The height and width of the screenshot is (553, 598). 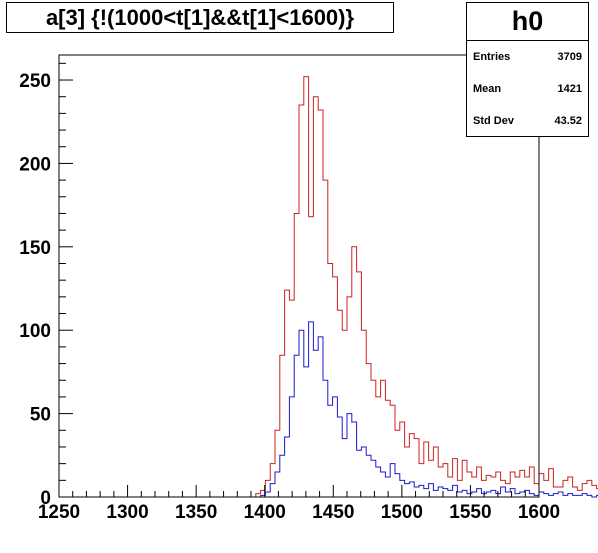 I want to click on stats-label-stddev: Std Dev, so click(x=493, y=121).